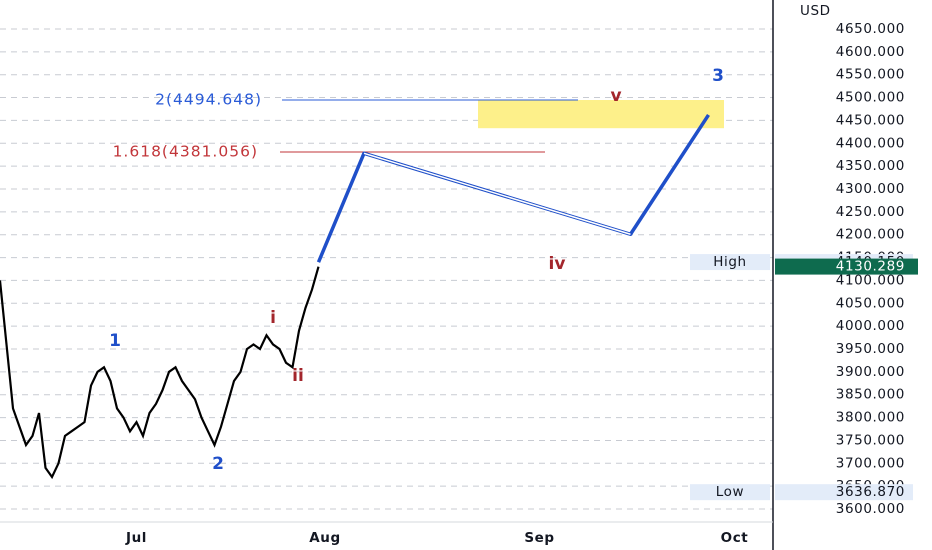  What do you see at coordinates (870, 440) in the screenshot?
I see `y-tick-label: 3750.000` at bounding box center [870, 440].